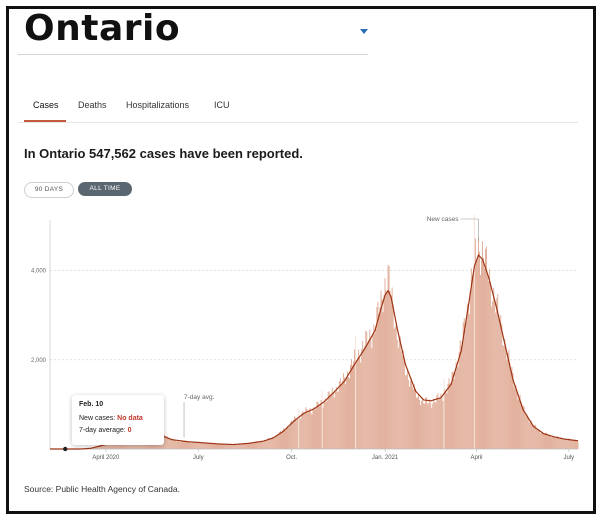 Image resolution: width=606 pixels, height=524 pixels. I want to click on range-90-days-button: 90 DAYS, so click(49, 190).